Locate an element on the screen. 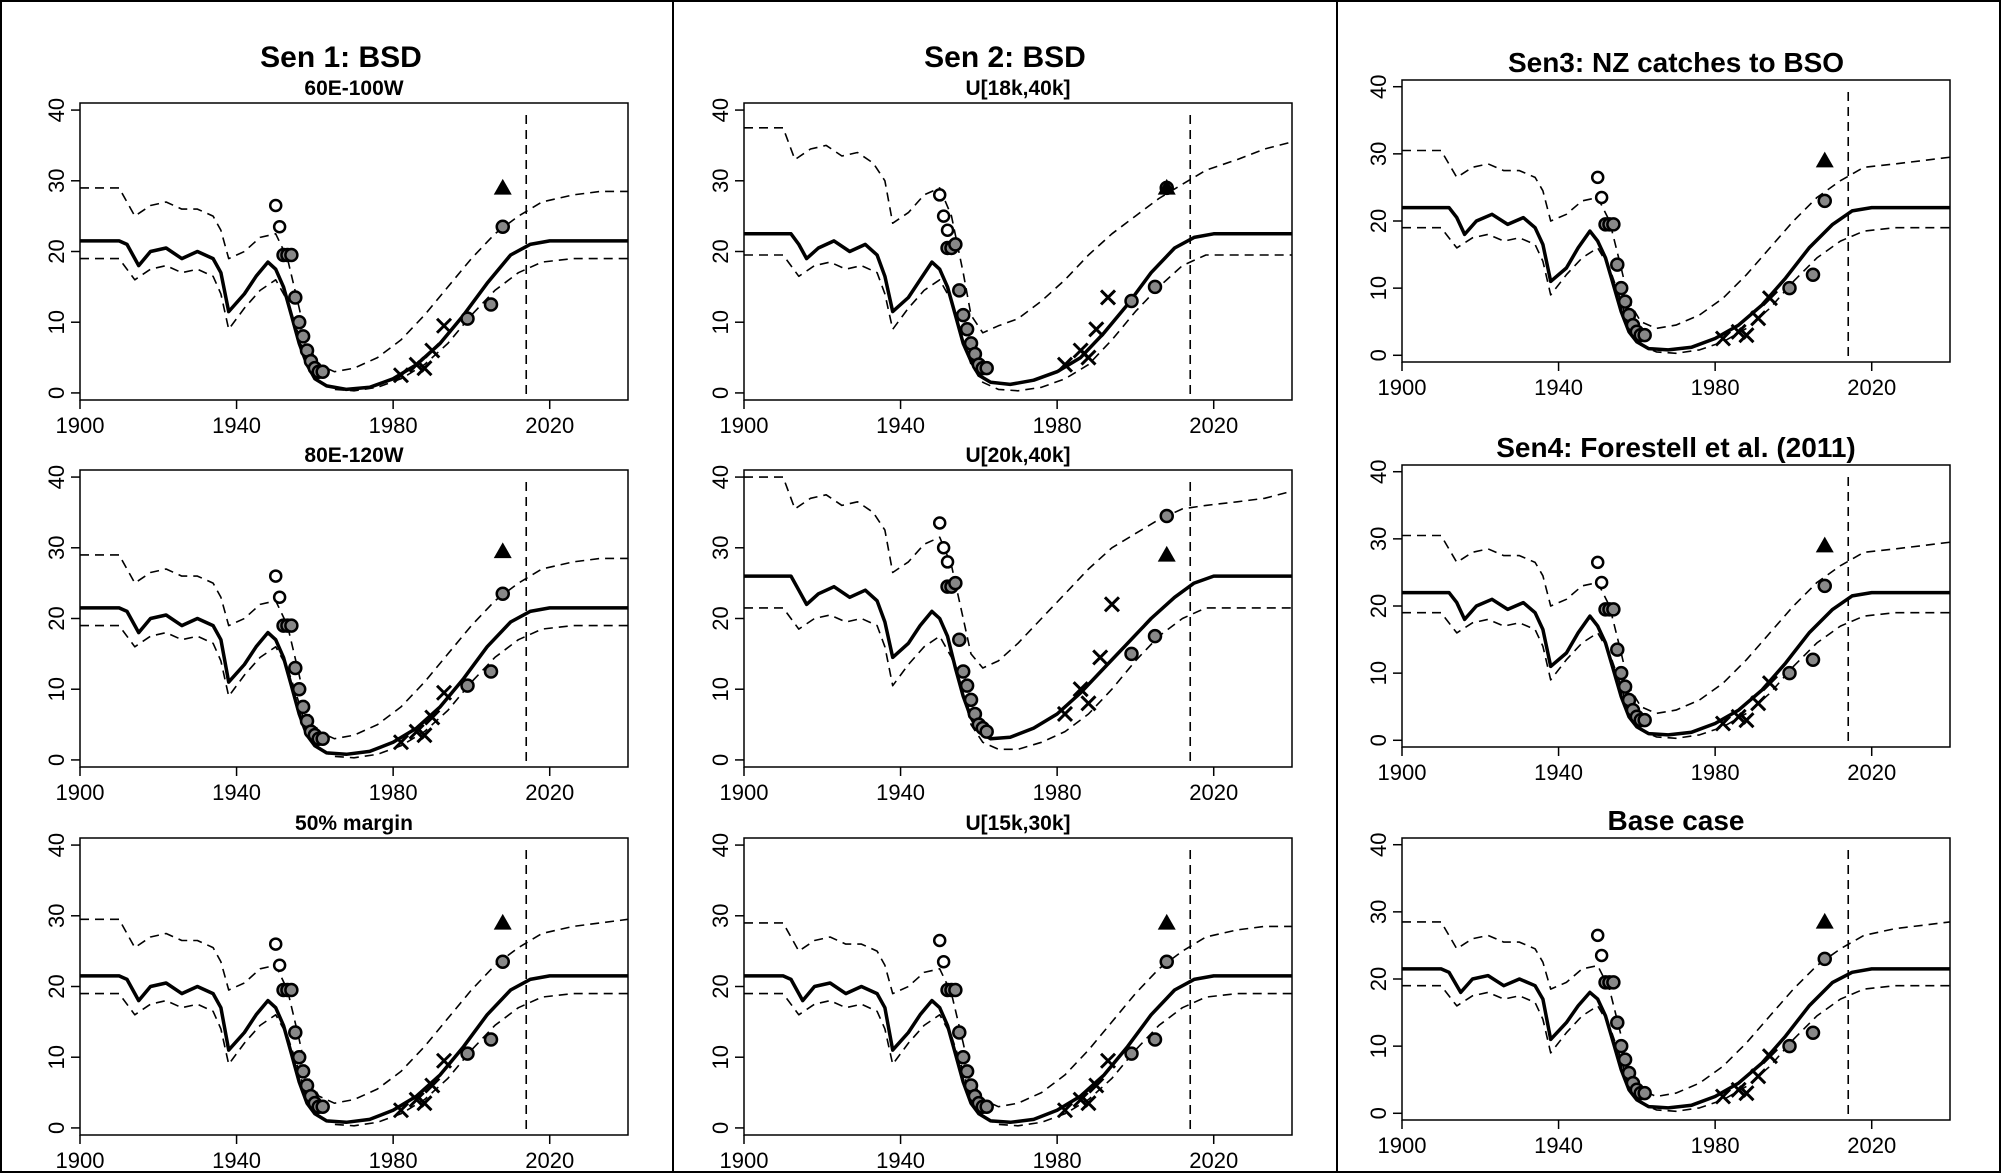 The image size is (2001, 1173). panel-title: 60E-100W is located at coordinates (353, 88).